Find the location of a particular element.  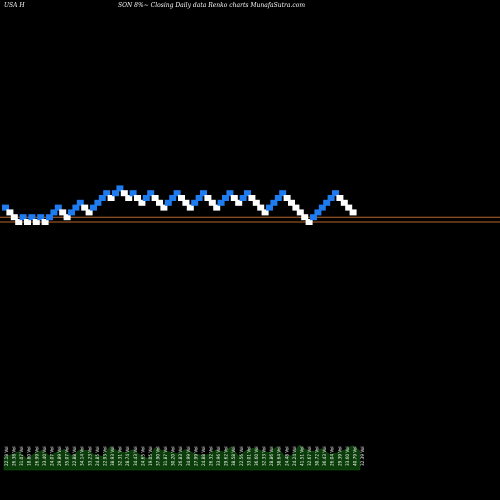

volume-label: 26.38 Vol is located at coordinates (14, 456).